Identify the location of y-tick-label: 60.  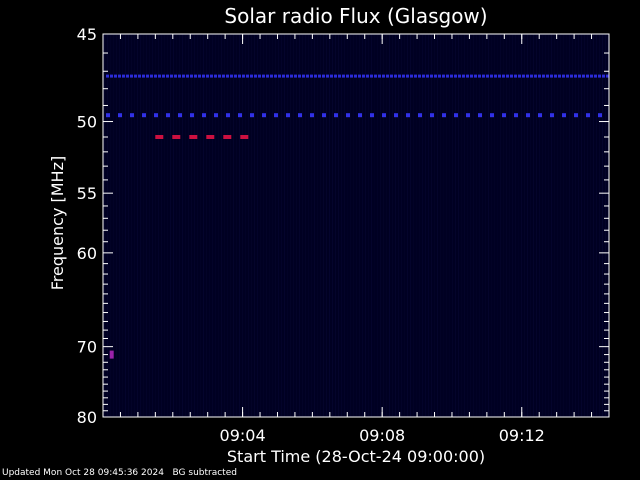
(87, 253).